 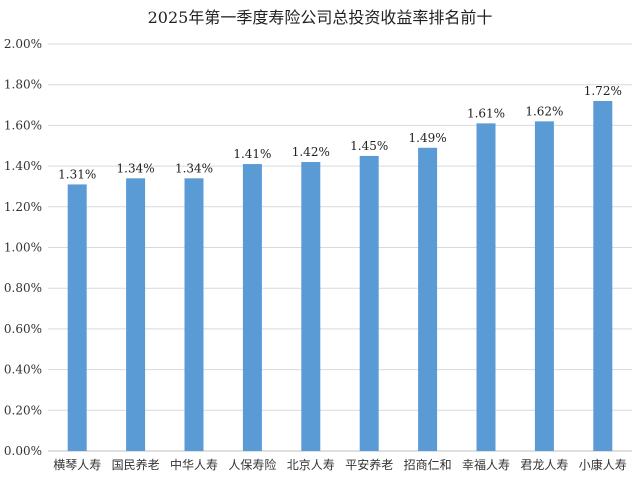 What do you see at coordinates (252, 464) in the screenshot?
I see `x-tick-label: 人保寿险` at bounding box center [252, 464].